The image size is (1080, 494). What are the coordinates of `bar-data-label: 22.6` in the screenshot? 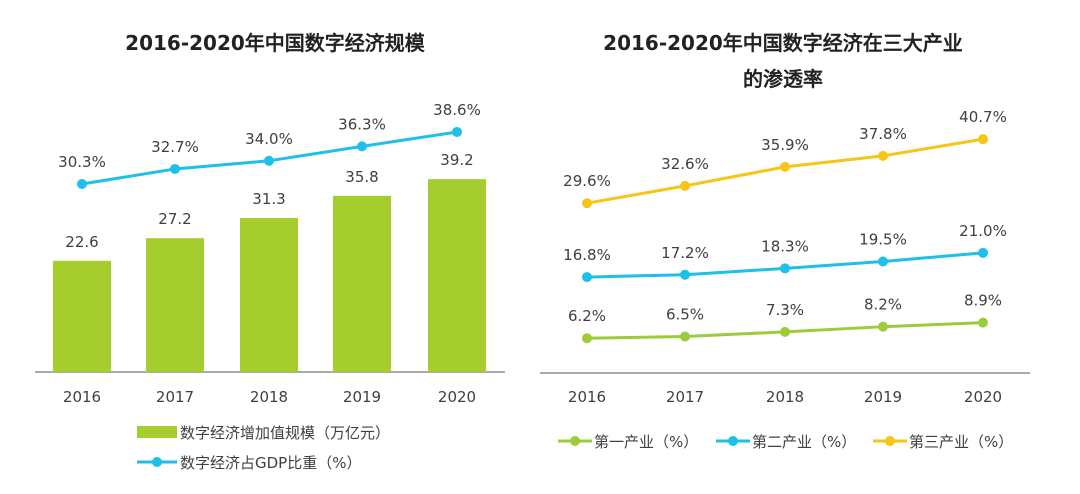 It's located at (81, 242).